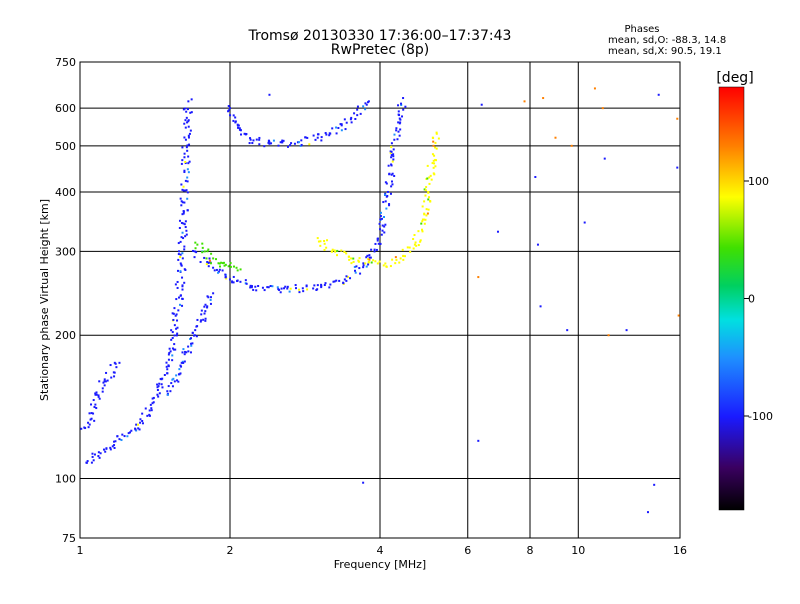 This screenshot has height=604, width=800. I want to click on y-tick-label: 500, so click(65, 146).